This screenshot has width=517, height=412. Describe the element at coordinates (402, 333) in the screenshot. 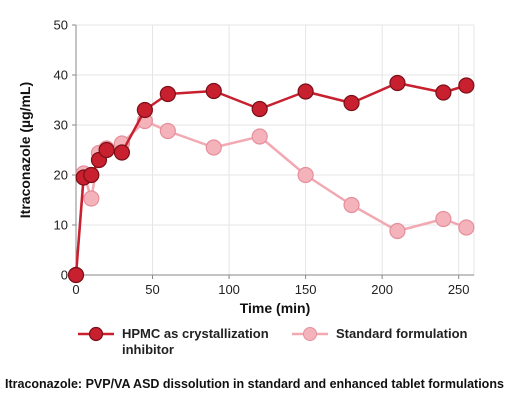

I see `legend-label-standard: Standard formulation` at that location.